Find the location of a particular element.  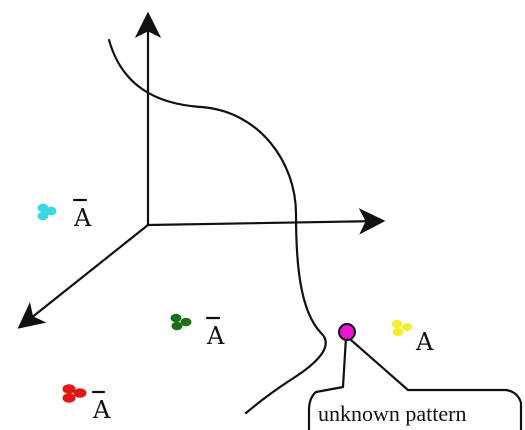

yellow-class-cluster: A is located at coordinates (412, 337).